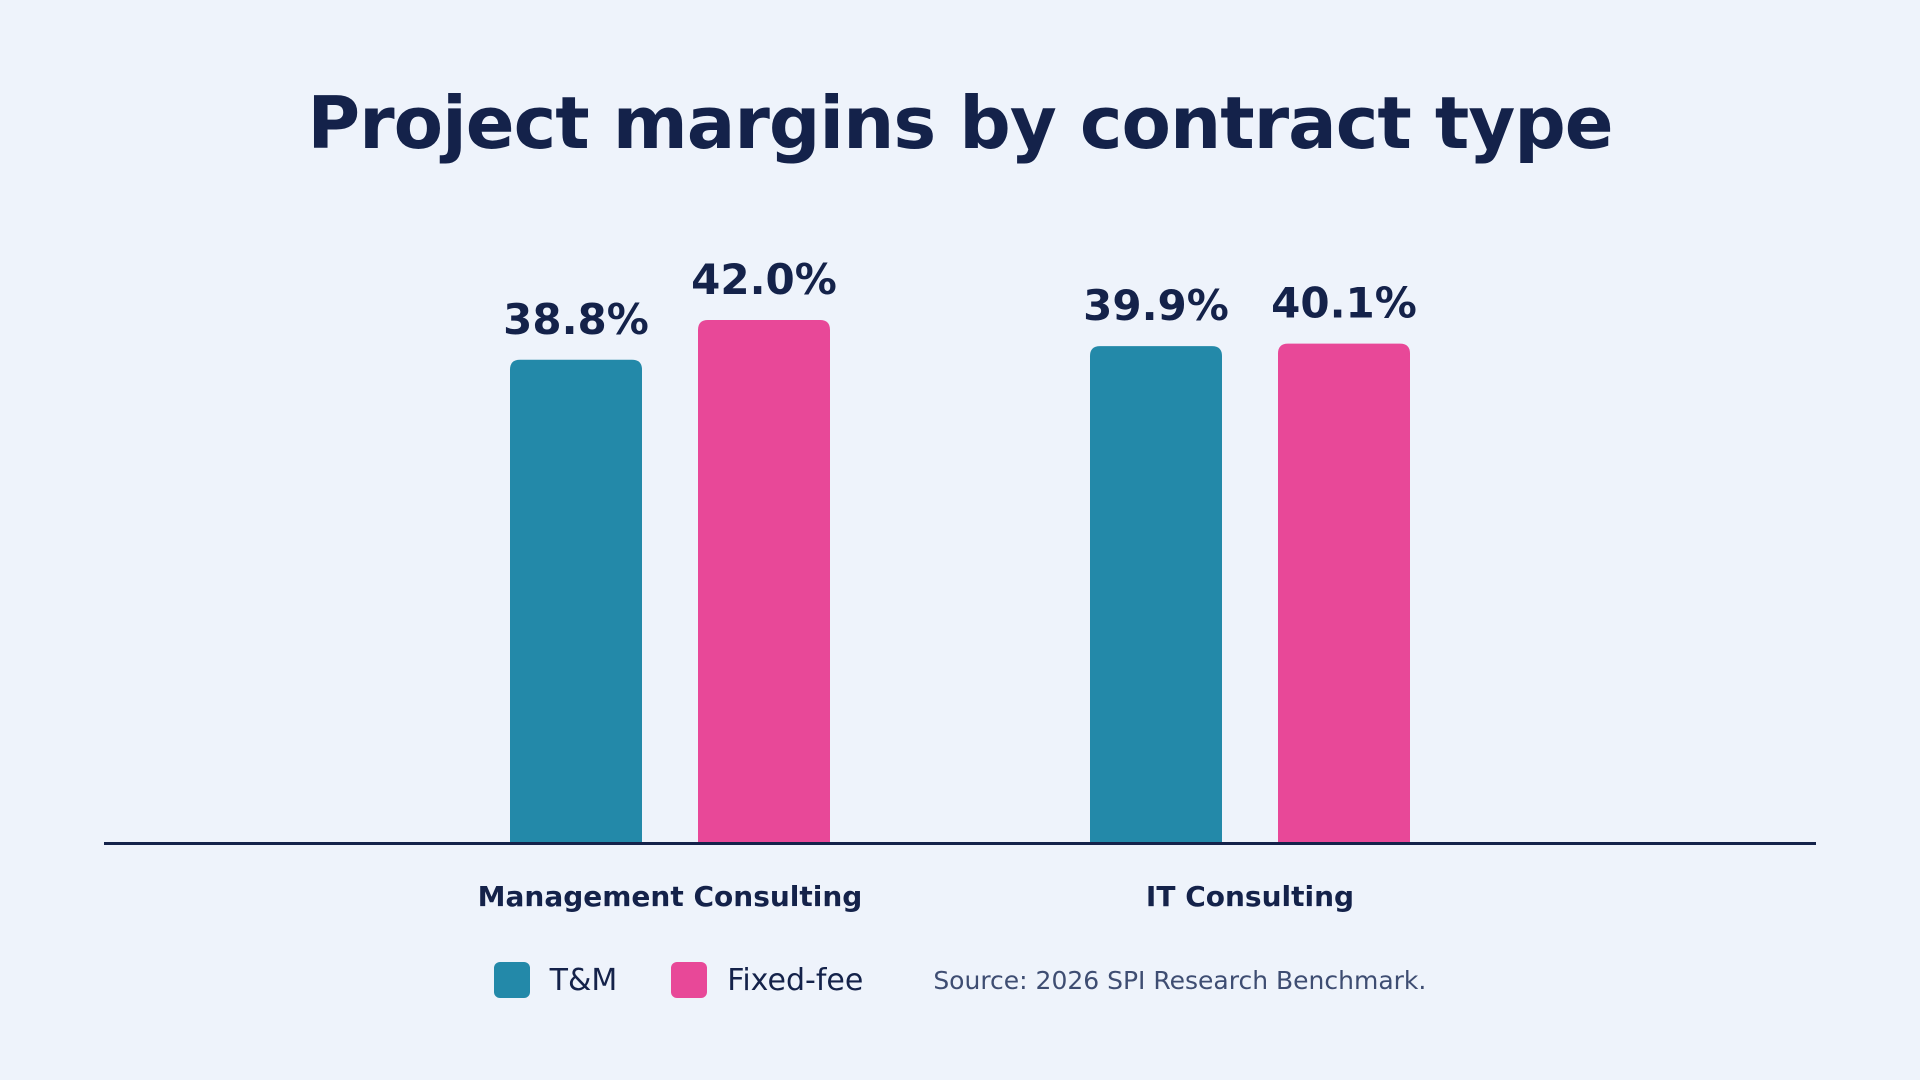  I want to click on bar-value-label-t-m-management-consulting: 38.8%, so click(576, 319).